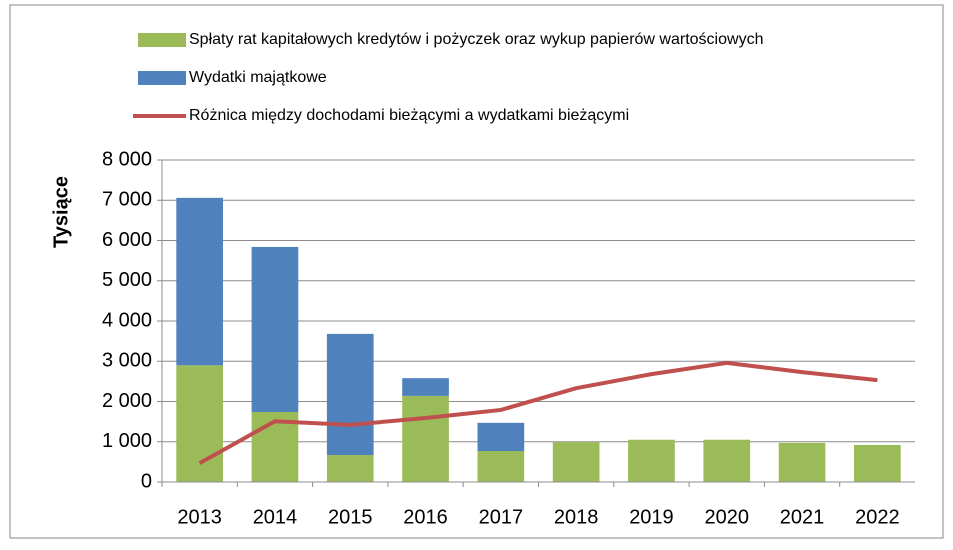 The width and height of the screenshot is (953, 550). I want to click on x-tick-label: 2014, so click(275, 517).